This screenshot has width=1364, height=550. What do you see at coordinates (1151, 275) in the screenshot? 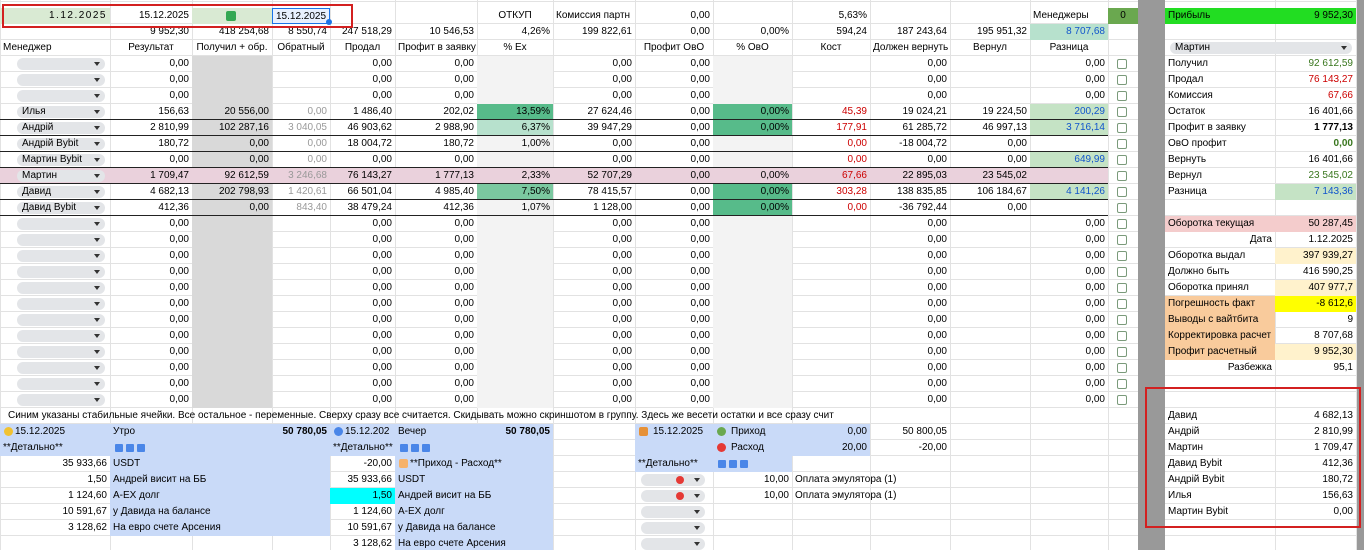
I see `gray-column` at bounding box center [1151, 275].